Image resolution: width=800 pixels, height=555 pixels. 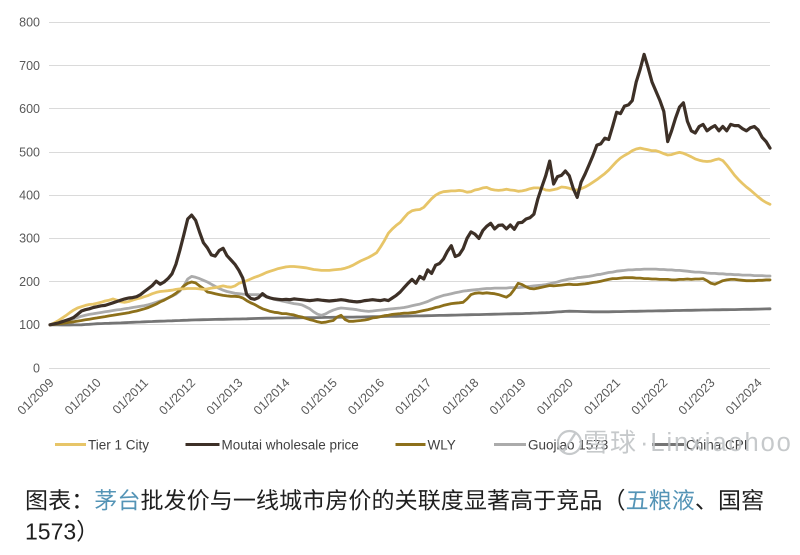 What do you see at coordinates (29, 282) in the screenshot?
I see `svg-text: 200` at bounding box center [29, 282].